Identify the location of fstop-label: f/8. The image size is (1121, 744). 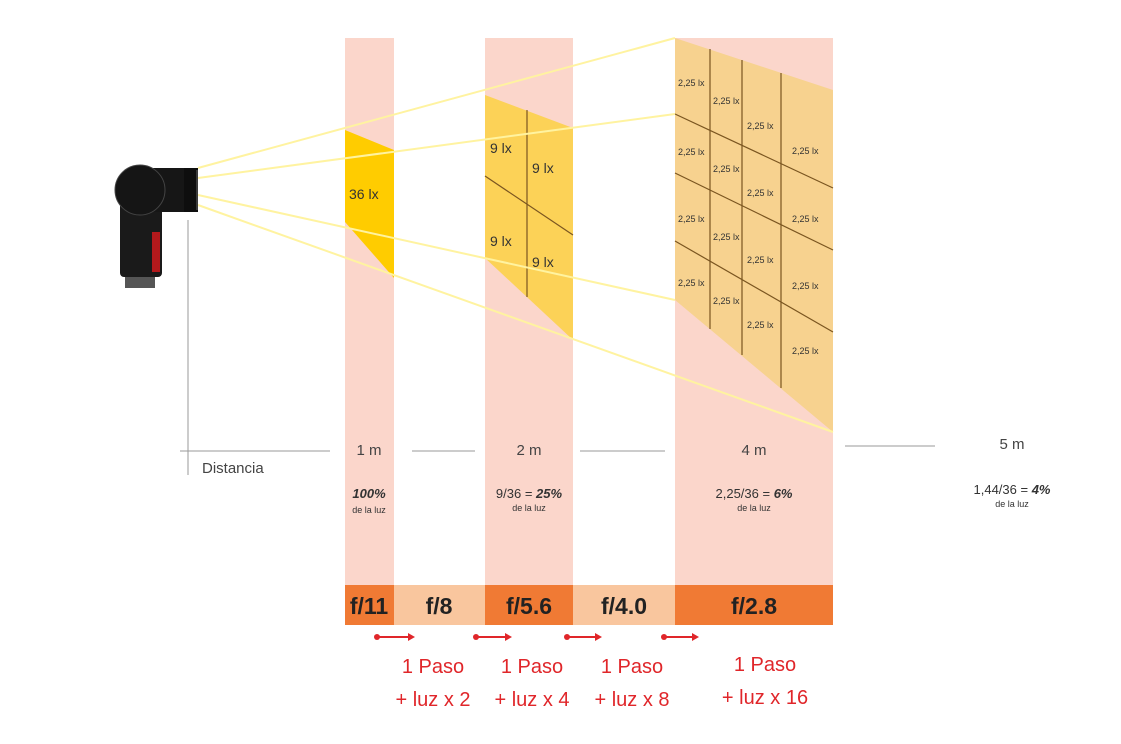
(439, 606).